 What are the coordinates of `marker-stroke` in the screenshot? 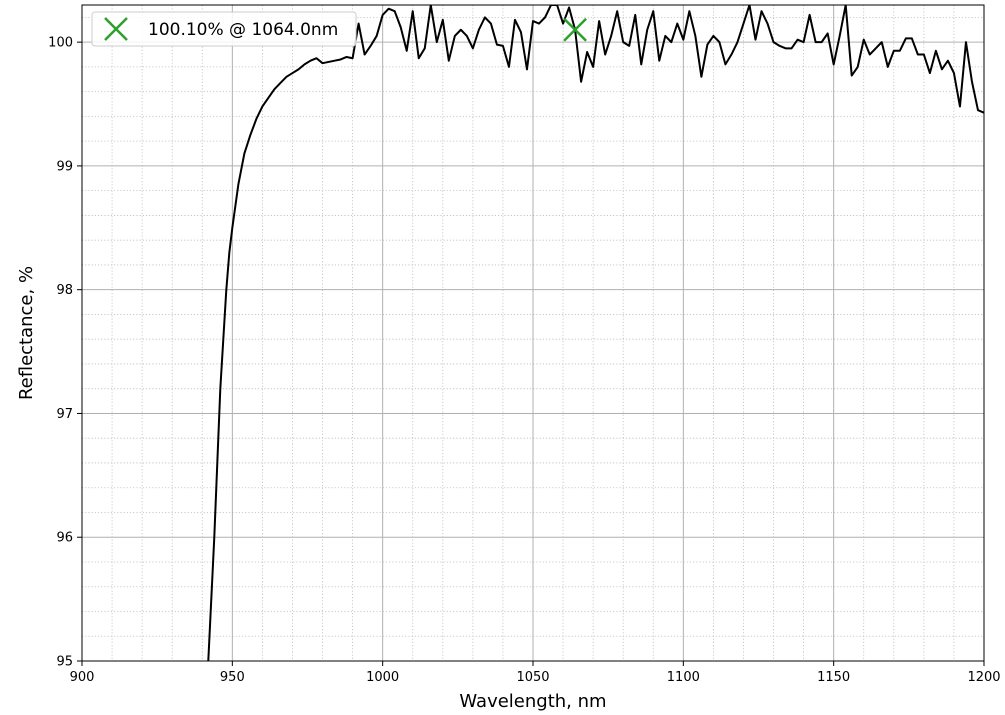 It's located at (575, 29).